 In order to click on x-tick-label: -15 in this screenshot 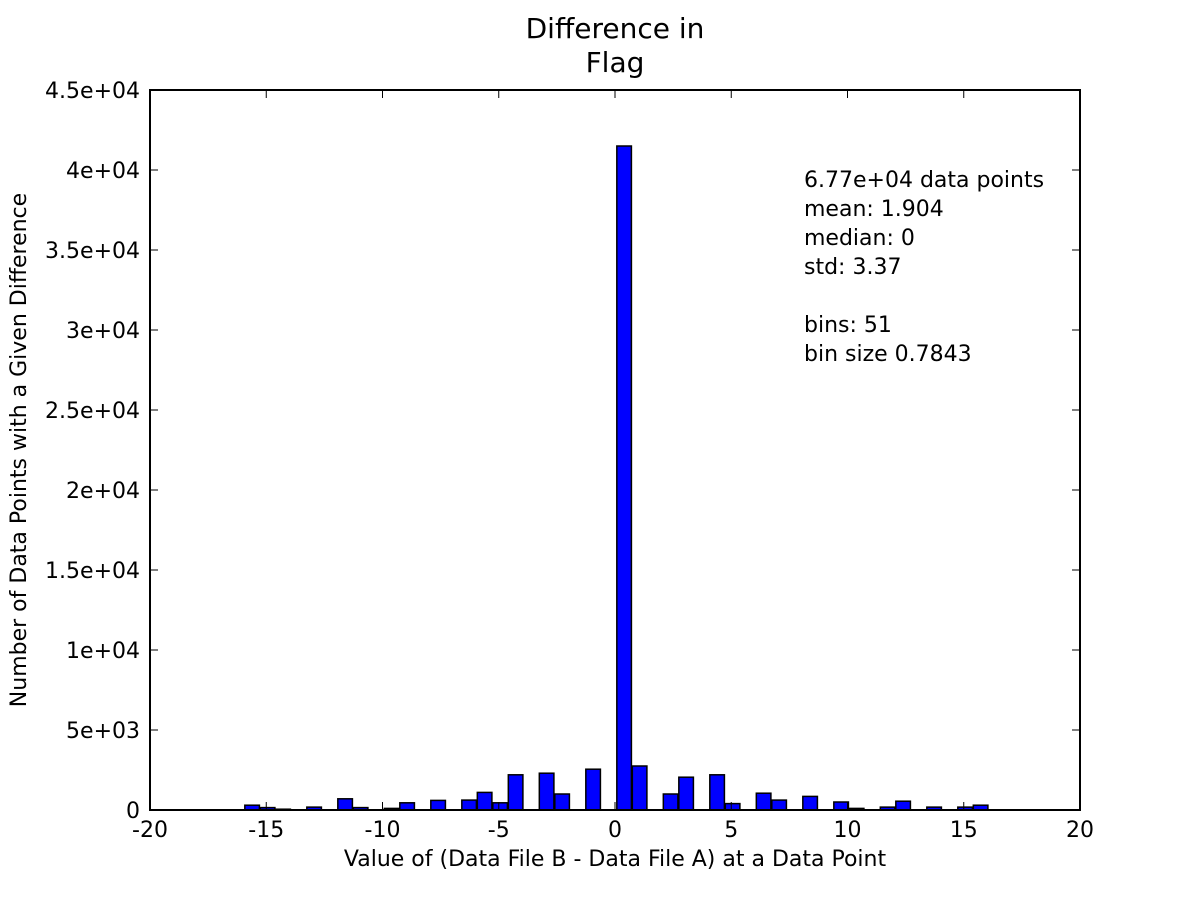, I will do `click(266, 830)`.